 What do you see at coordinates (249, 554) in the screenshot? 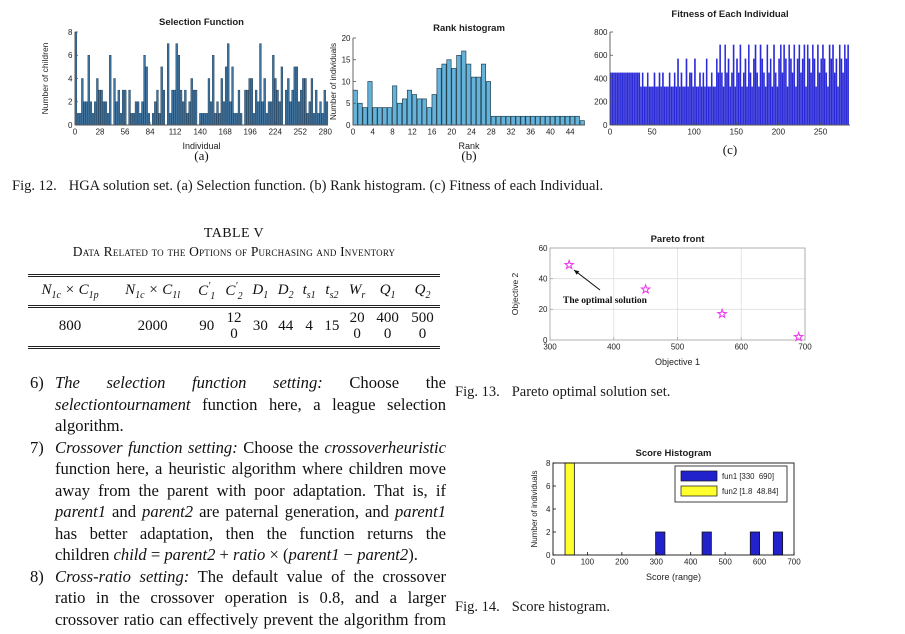
I see `text-segment: ratio` at bounding box center [249, 554].